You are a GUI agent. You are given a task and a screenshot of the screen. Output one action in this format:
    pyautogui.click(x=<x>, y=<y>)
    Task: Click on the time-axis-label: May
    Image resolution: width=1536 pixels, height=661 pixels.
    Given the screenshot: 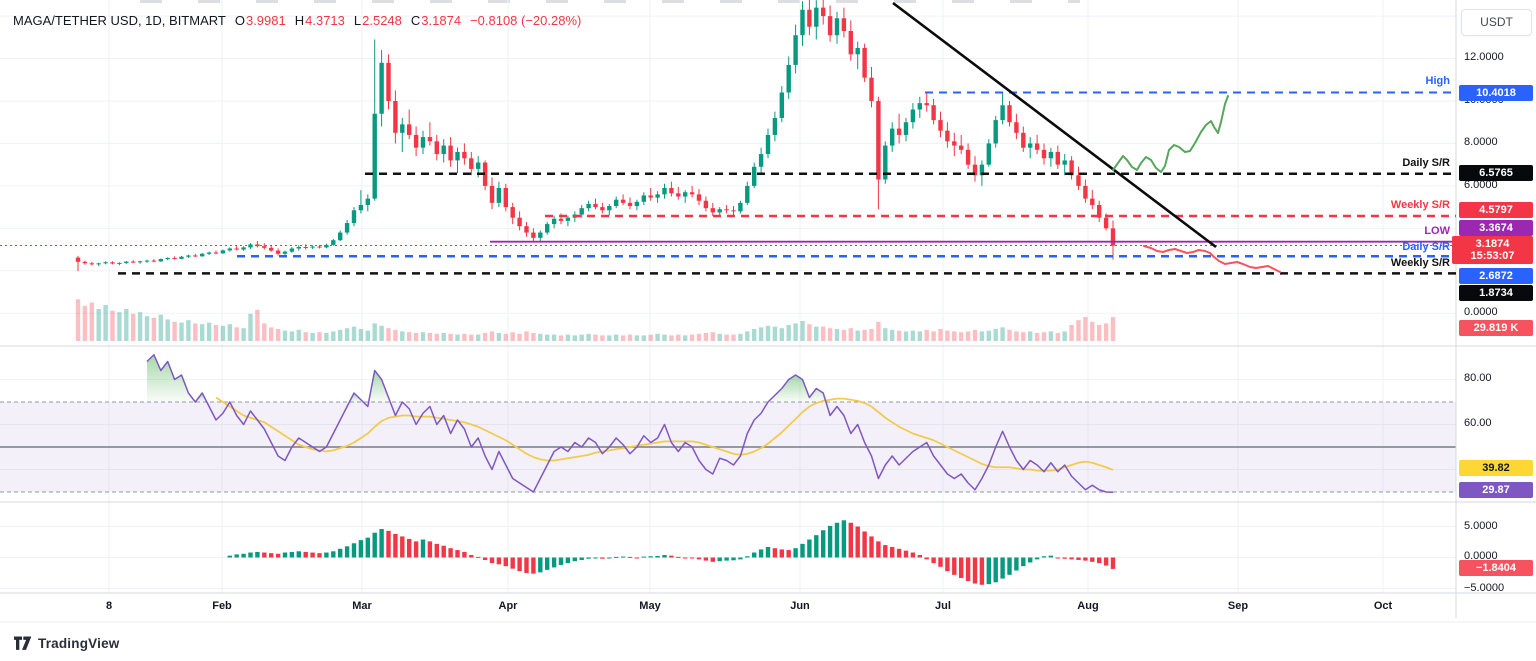 What is the action you would take?
    pyautogui.click(x=650, y=606)
    